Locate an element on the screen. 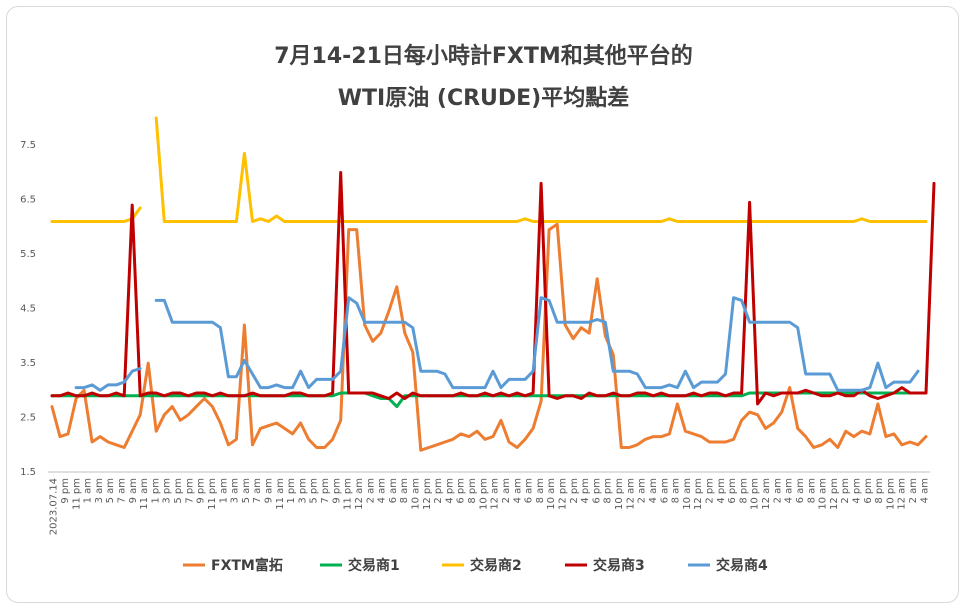 The image size is (967, 611). legend-item: FXTM富拓 is located at coordinates (233, 565).